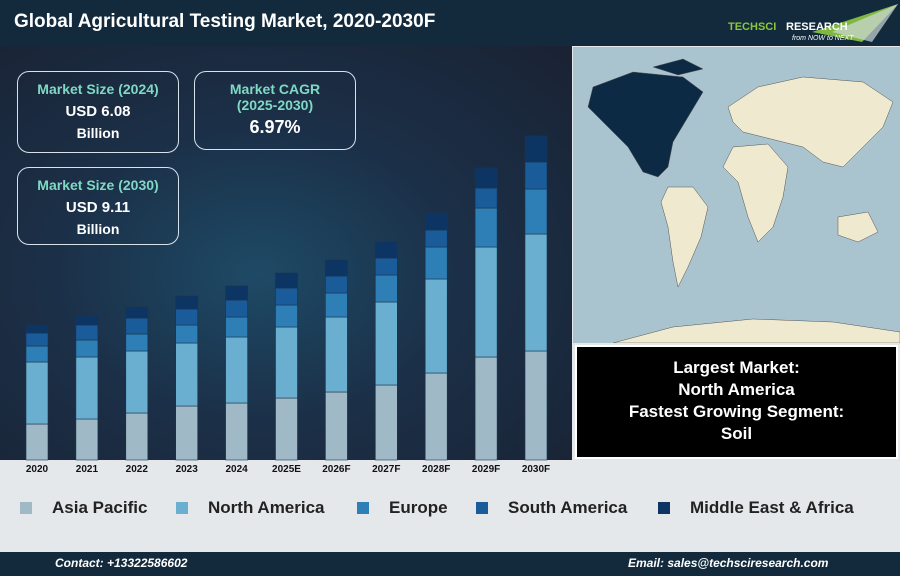 The height and width of the screenshot is (576, 900). Describe the element at coordinates (186, 334) in the screenshot. I see `bar-2023-europe` at that location.